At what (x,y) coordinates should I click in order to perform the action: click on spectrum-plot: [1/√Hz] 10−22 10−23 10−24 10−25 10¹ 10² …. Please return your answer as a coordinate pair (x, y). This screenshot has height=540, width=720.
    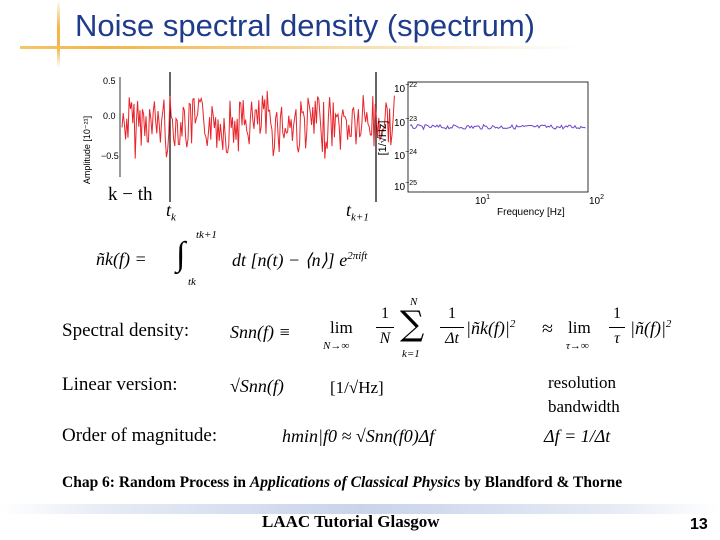
    Looking at the image, I should click on (490, 149).